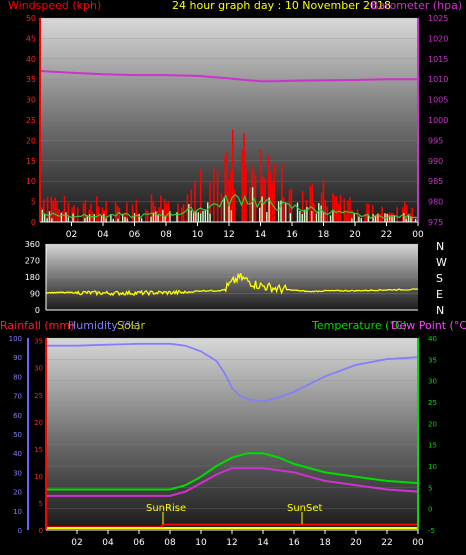 This screenshot has height=555, width=466. I want to click on wind-y-tick-label: 25, so click(31, 120).